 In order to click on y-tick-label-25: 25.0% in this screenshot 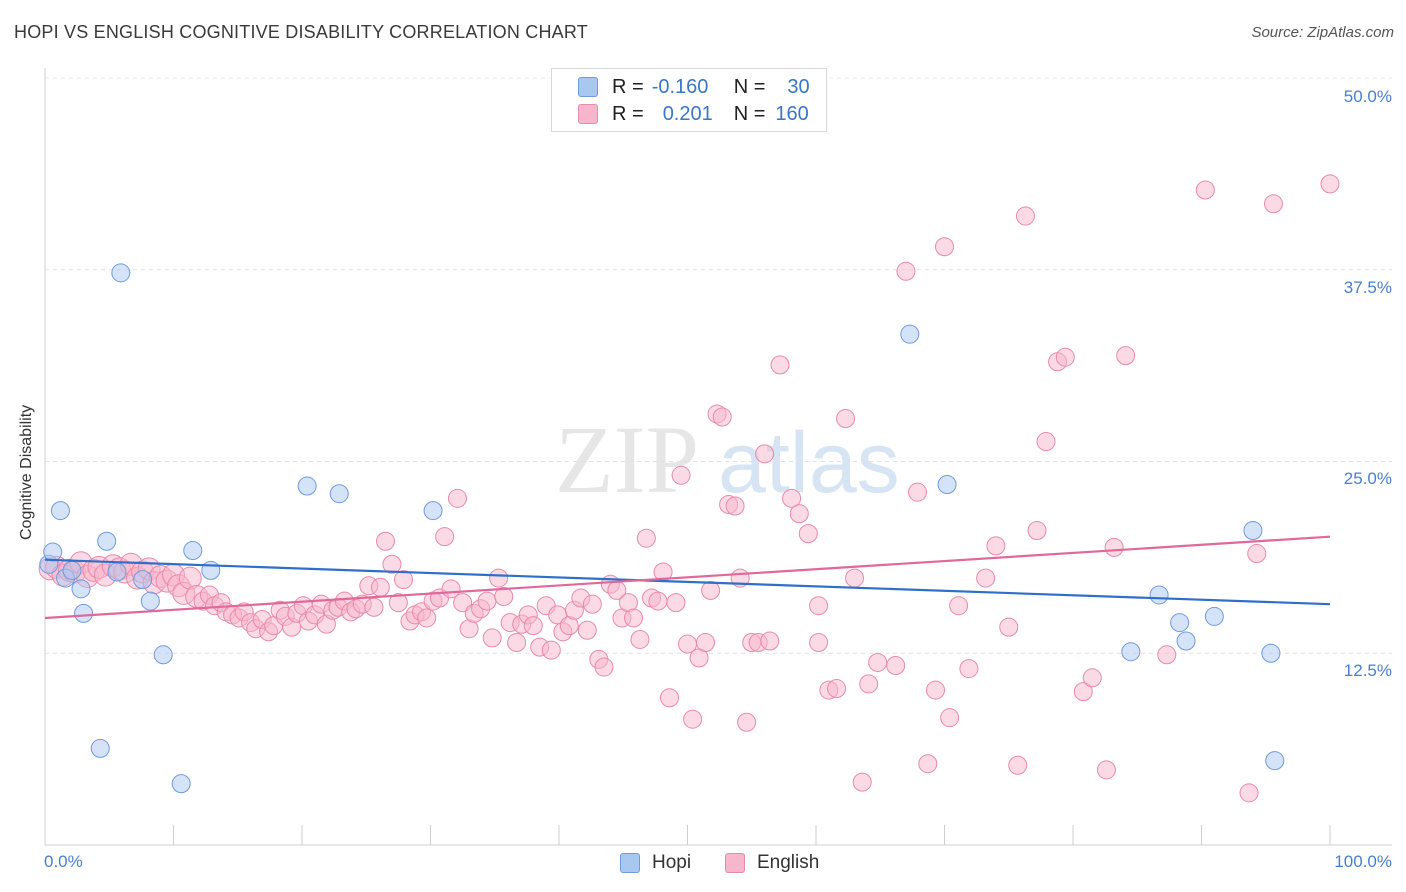, I will do `click(1367, 478)`.